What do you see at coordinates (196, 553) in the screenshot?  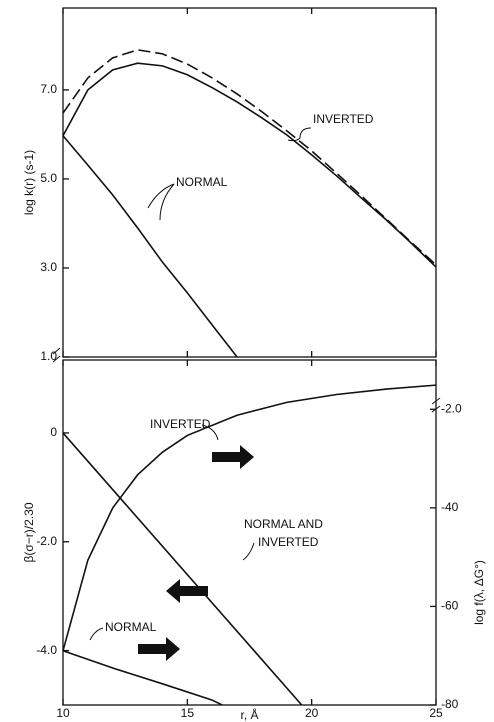 I see `arrows` at bounding box center [196, 553].